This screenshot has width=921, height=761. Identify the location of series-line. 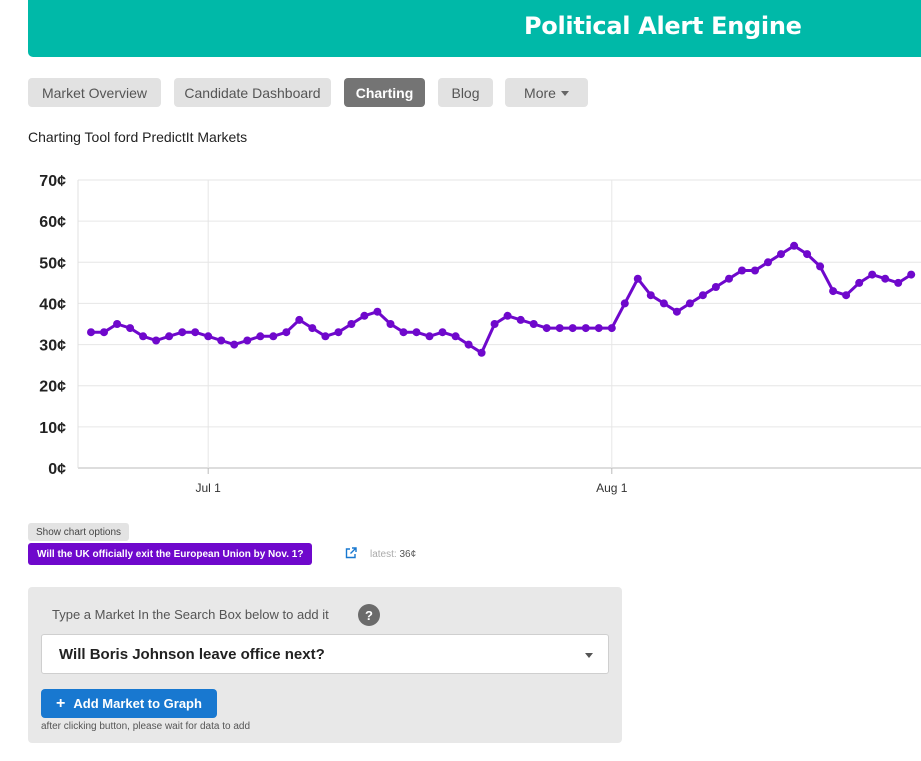
(502, 299).